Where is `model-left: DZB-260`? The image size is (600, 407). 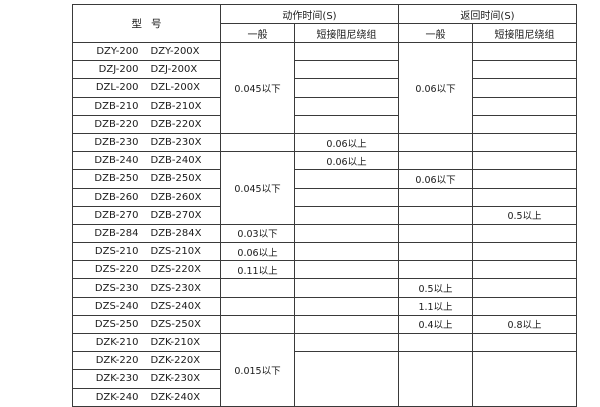
model-left: DZB-260 is located at coordinates (116, 197).